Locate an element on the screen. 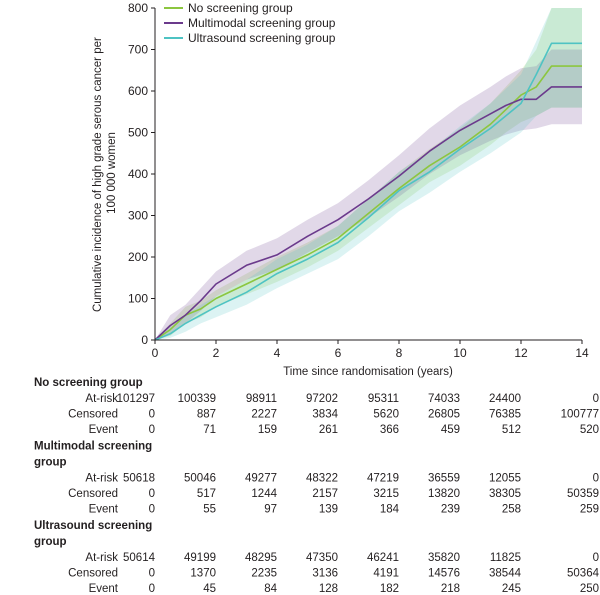 This screenshot has height=595, width=600. risk-cell-value: 11825 is located at coordinates (505, 558).